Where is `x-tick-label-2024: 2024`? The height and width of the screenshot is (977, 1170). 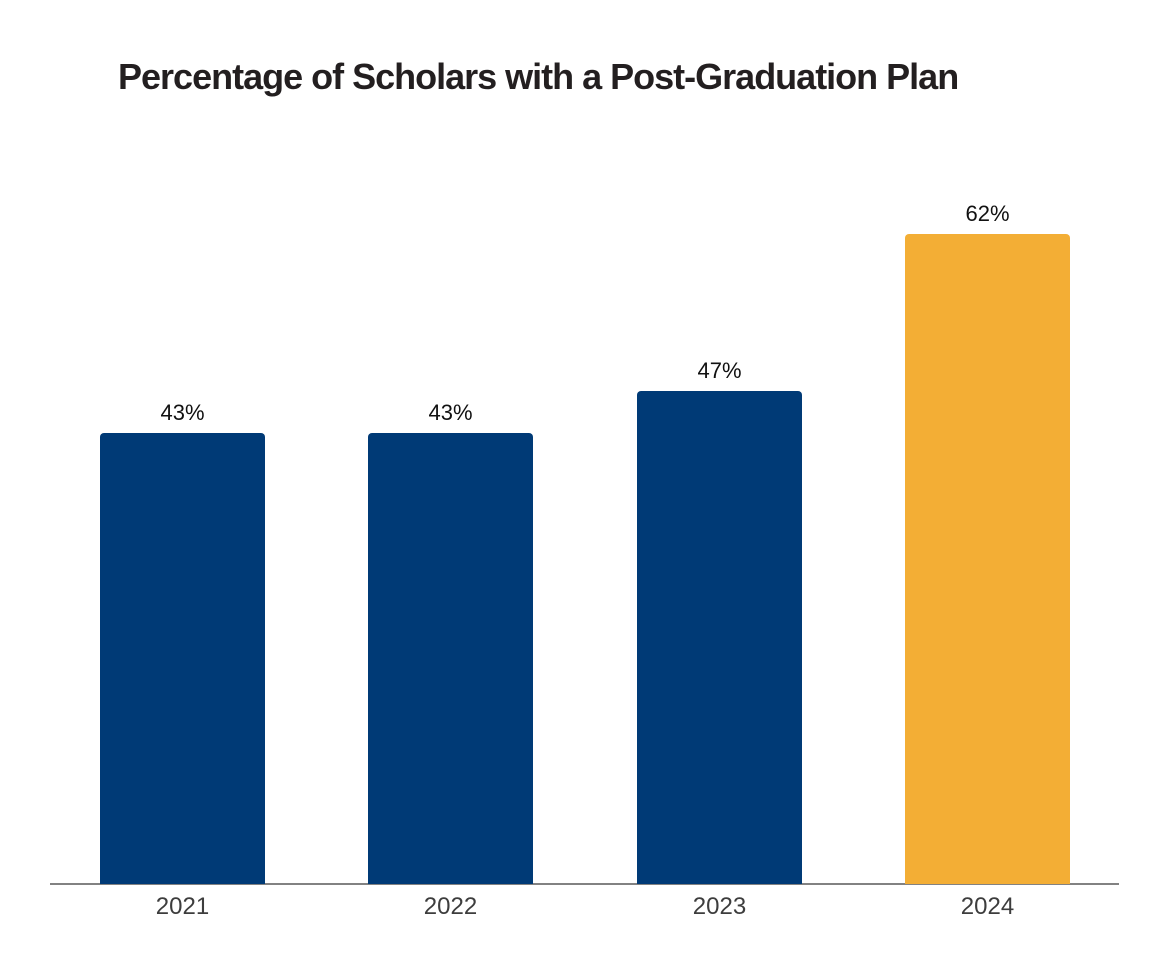
x-tick-label-2024: 2024 is located at coordinates (987, 906).